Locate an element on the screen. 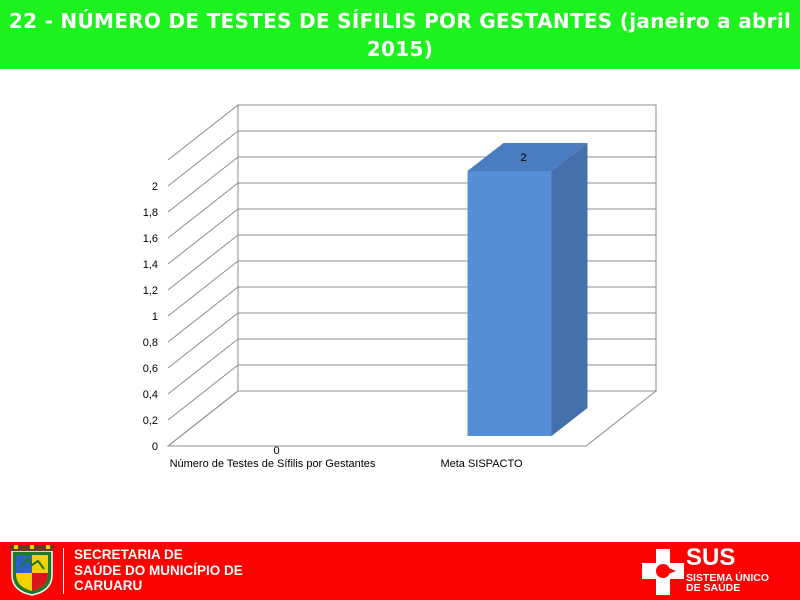  y-tick-label: 0,8 is located at coordinates (150, 343).